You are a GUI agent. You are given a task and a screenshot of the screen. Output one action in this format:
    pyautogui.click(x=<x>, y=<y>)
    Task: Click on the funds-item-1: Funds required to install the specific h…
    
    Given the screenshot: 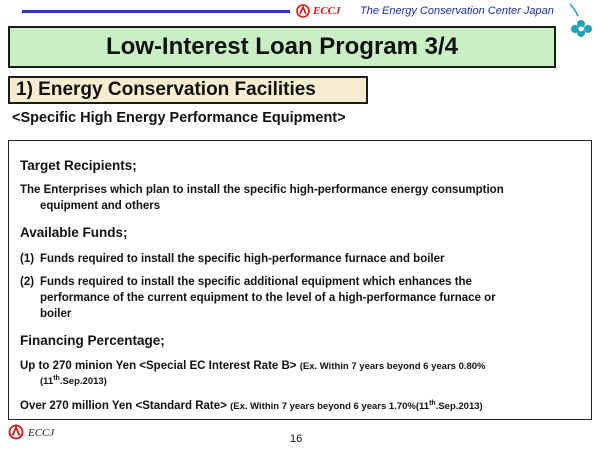 What is the action you would take?
    pyautogui.click(x=242, y=259)
    